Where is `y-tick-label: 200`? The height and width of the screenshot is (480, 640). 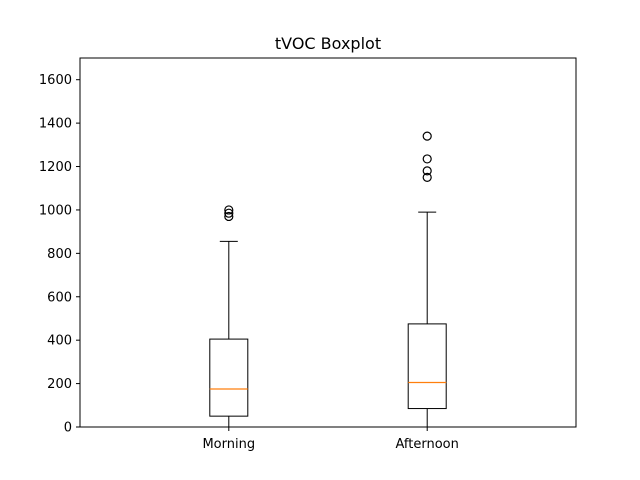
y-tick-label: 200 is located at coordinates (59, 384).